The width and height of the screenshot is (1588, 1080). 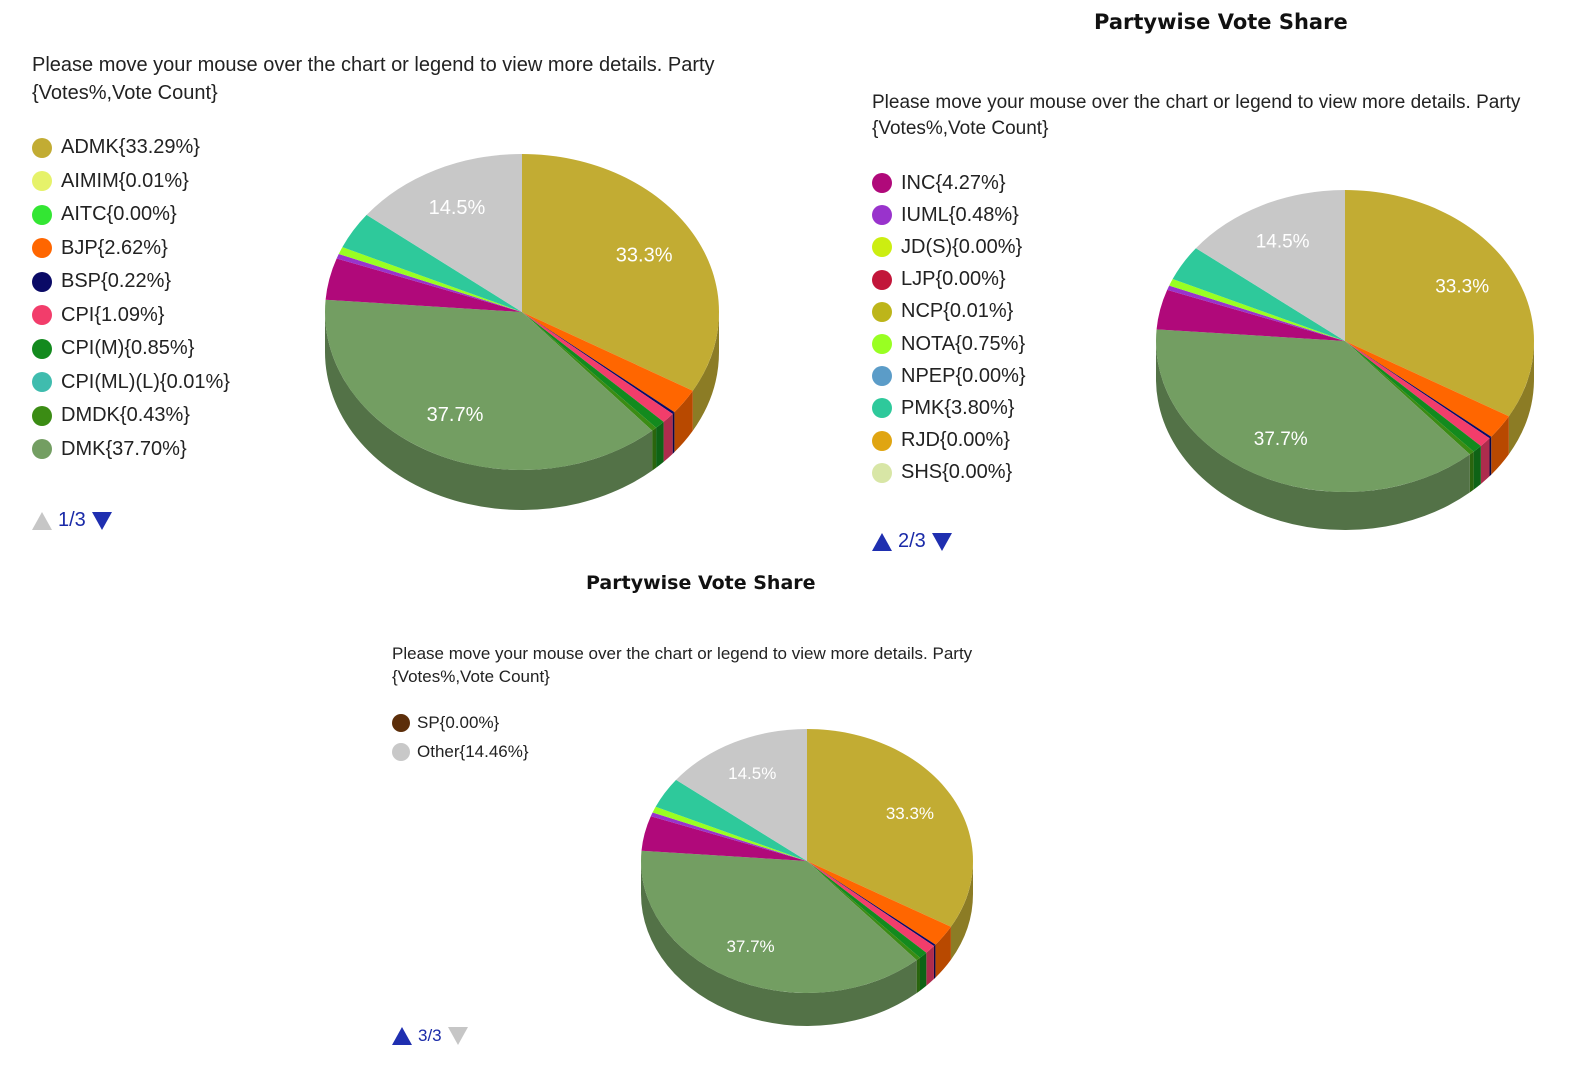 I want to click on legend-item: IUML{0.48%}, so click(x=949, y=215).